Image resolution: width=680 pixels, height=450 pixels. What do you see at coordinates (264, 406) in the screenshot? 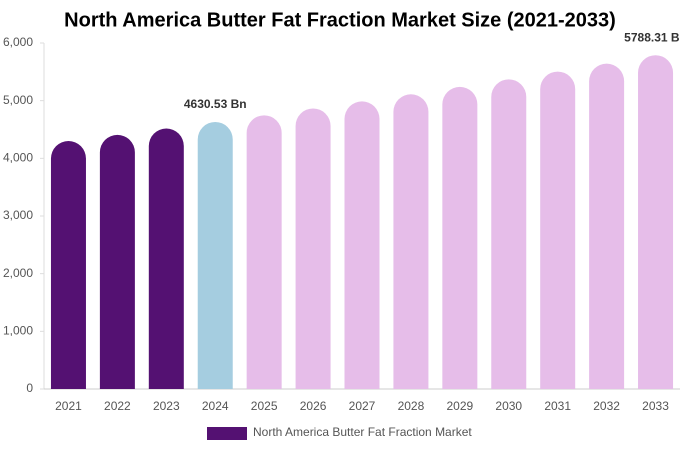
I see `x-tick-label: 2025` at bounding box center [264, 406].